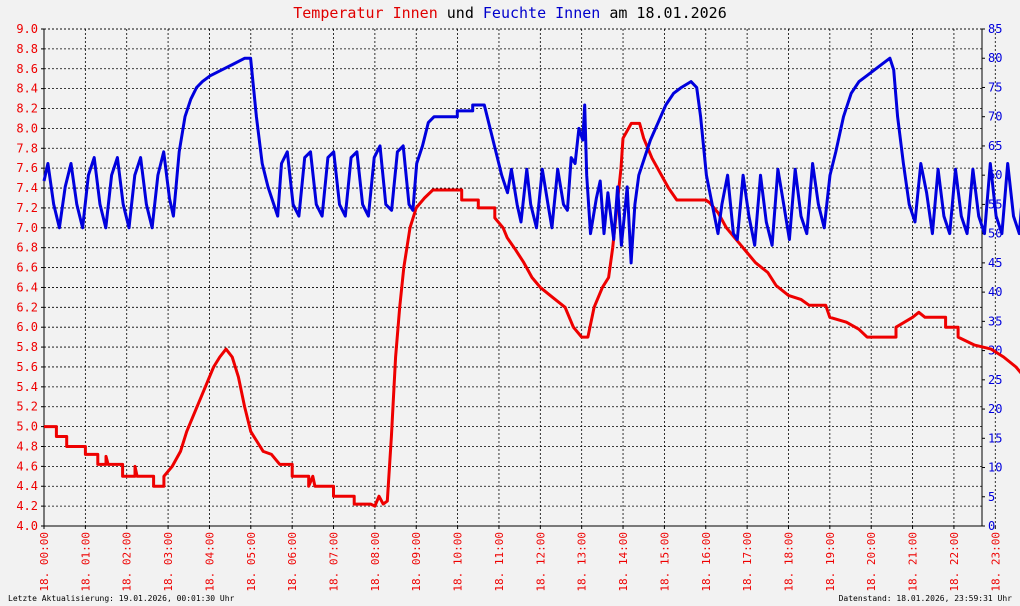 The width and height of the screenshot is (1020, 606). Describe the element at coordinates (375, 562) in the screenshot. I see `x-tick-label: 18. 08:00` at that location.